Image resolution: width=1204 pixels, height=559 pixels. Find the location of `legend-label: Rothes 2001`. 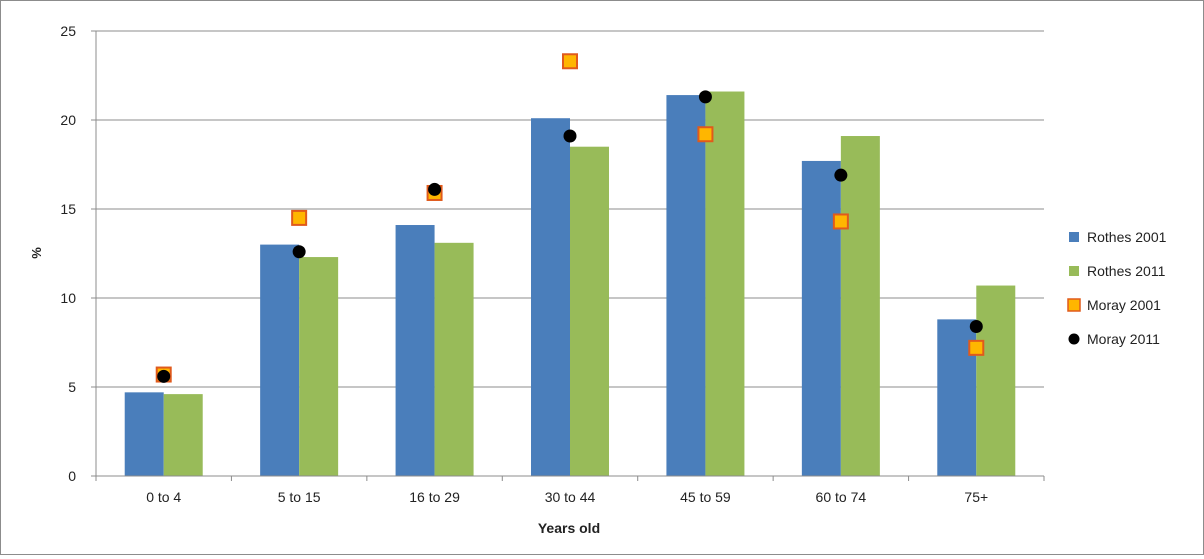

legend-label: Rothes 2001 is located at coordinates (1127, 237).